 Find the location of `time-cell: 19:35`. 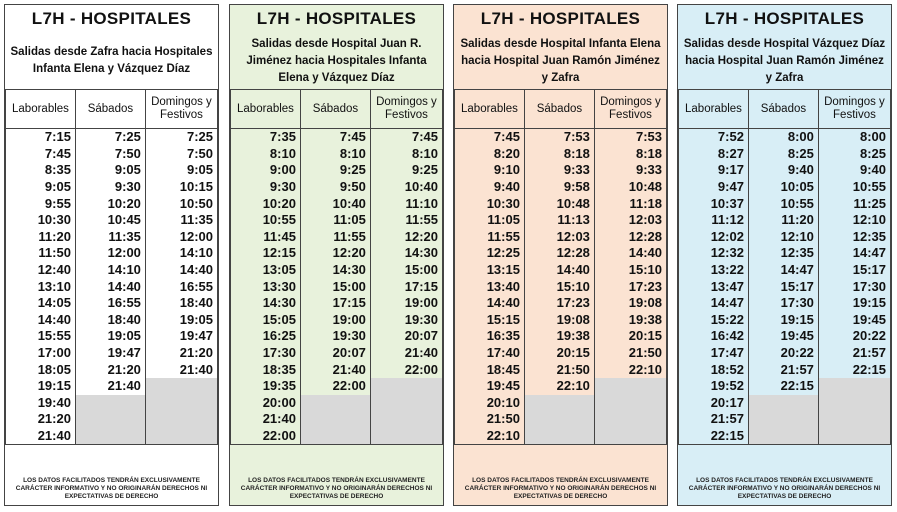

time-cell: 19:35 is located at coordinates (265, 386).